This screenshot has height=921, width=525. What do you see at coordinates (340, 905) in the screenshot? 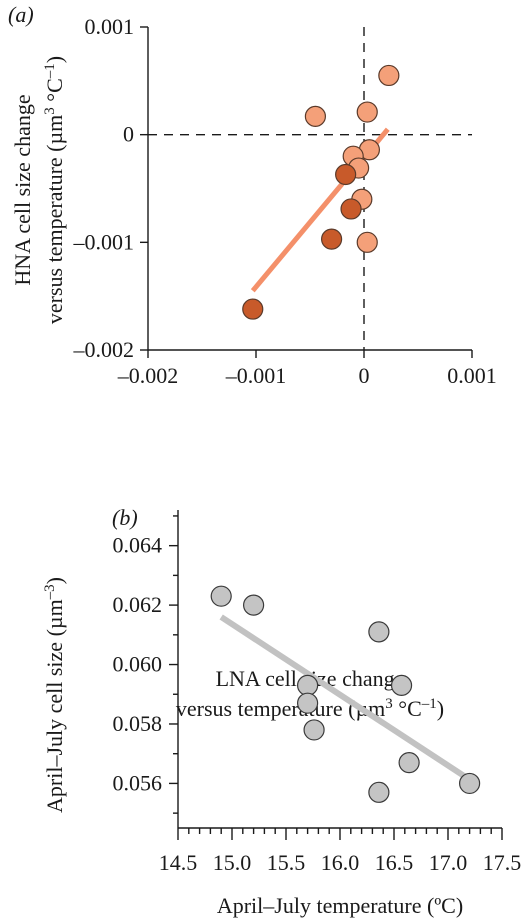
I see `b-x-axis-title: April–July temperature (ºC)` at bounding box center [340, 905].